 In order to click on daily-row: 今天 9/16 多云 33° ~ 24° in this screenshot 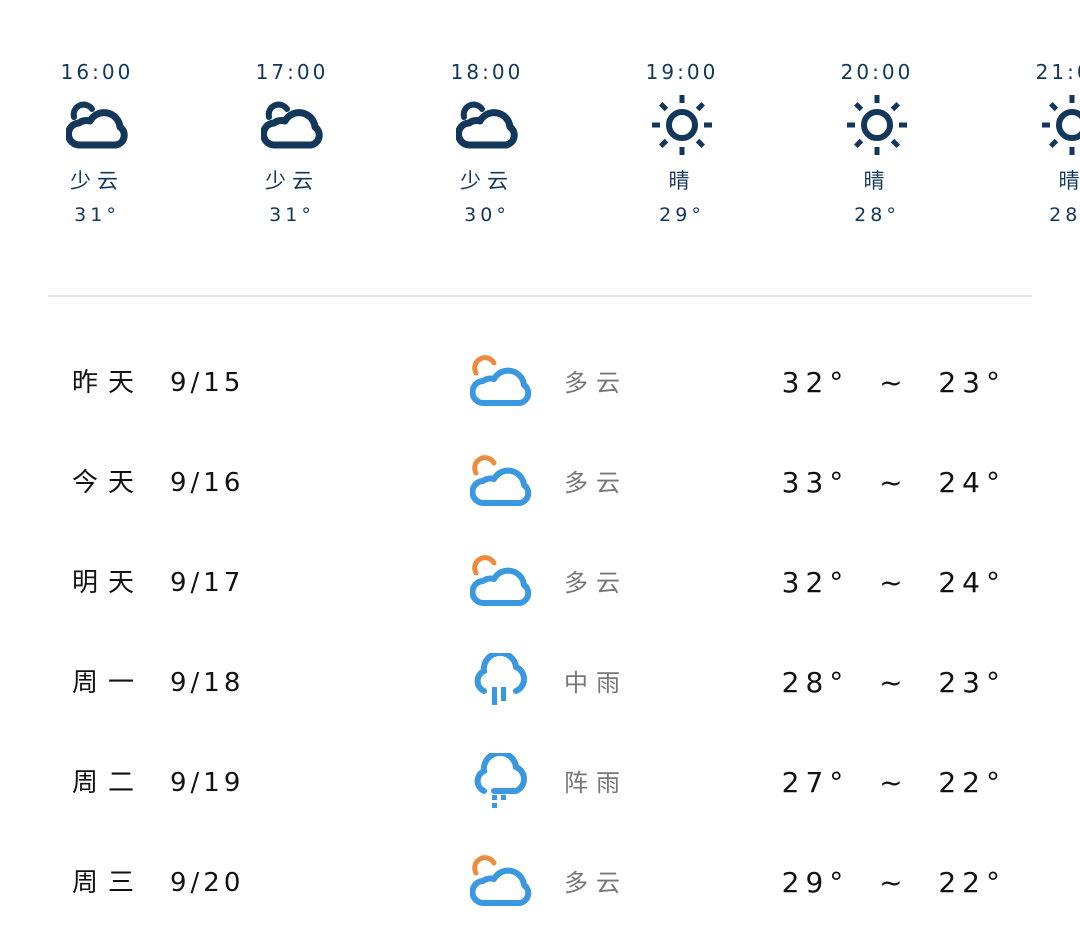, I will do `click(540, 483)`.